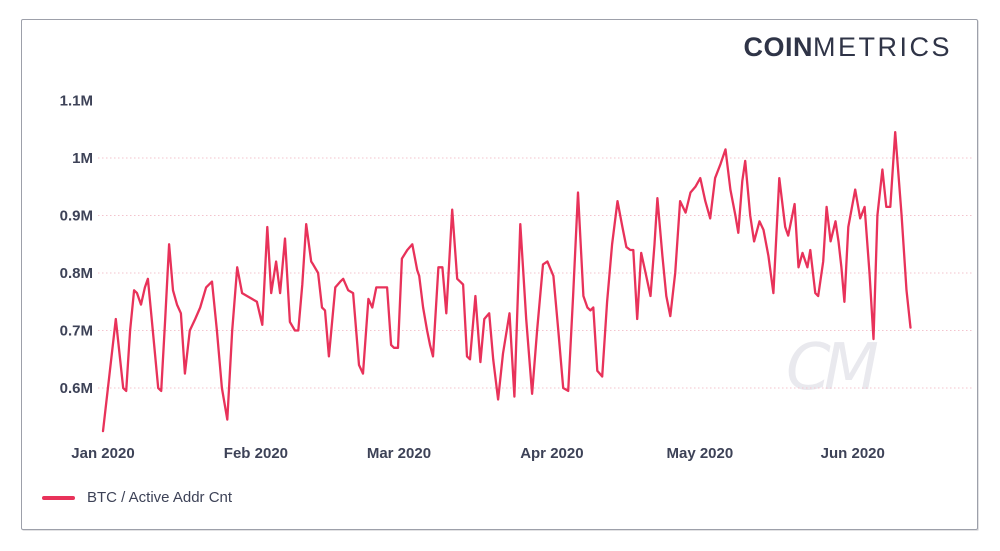  I want to click on y-tick-label: 0.7M, so click(76, 331).